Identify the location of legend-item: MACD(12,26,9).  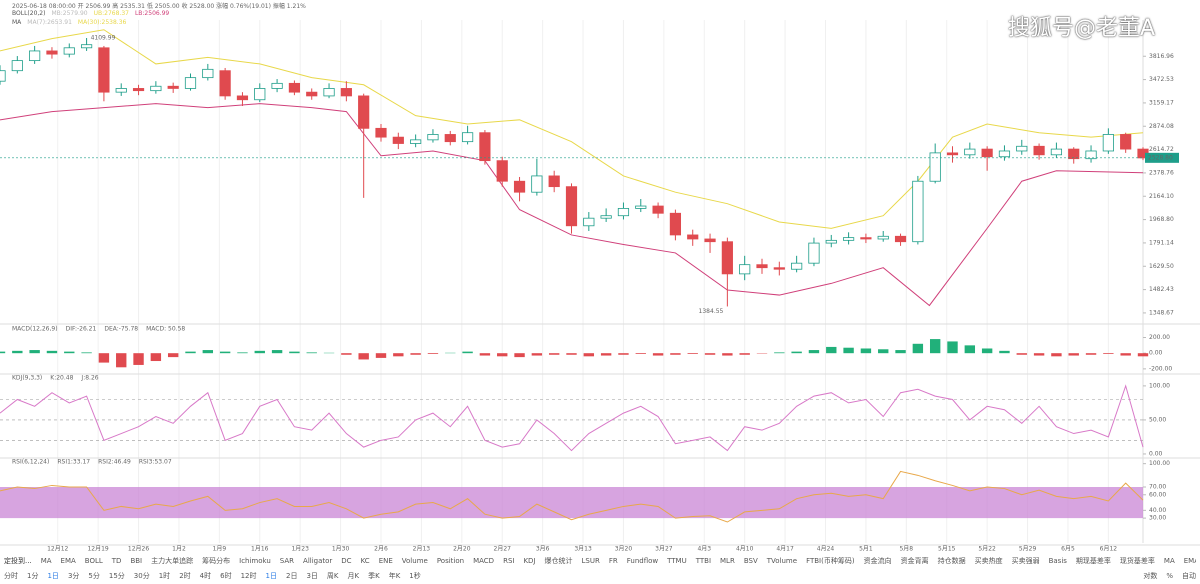
(35, 329).